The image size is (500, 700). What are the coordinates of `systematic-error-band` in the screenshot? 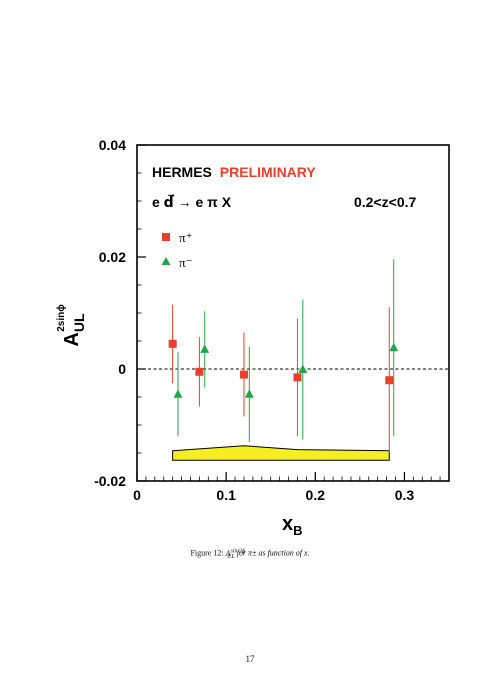 It's located at (281, 453).